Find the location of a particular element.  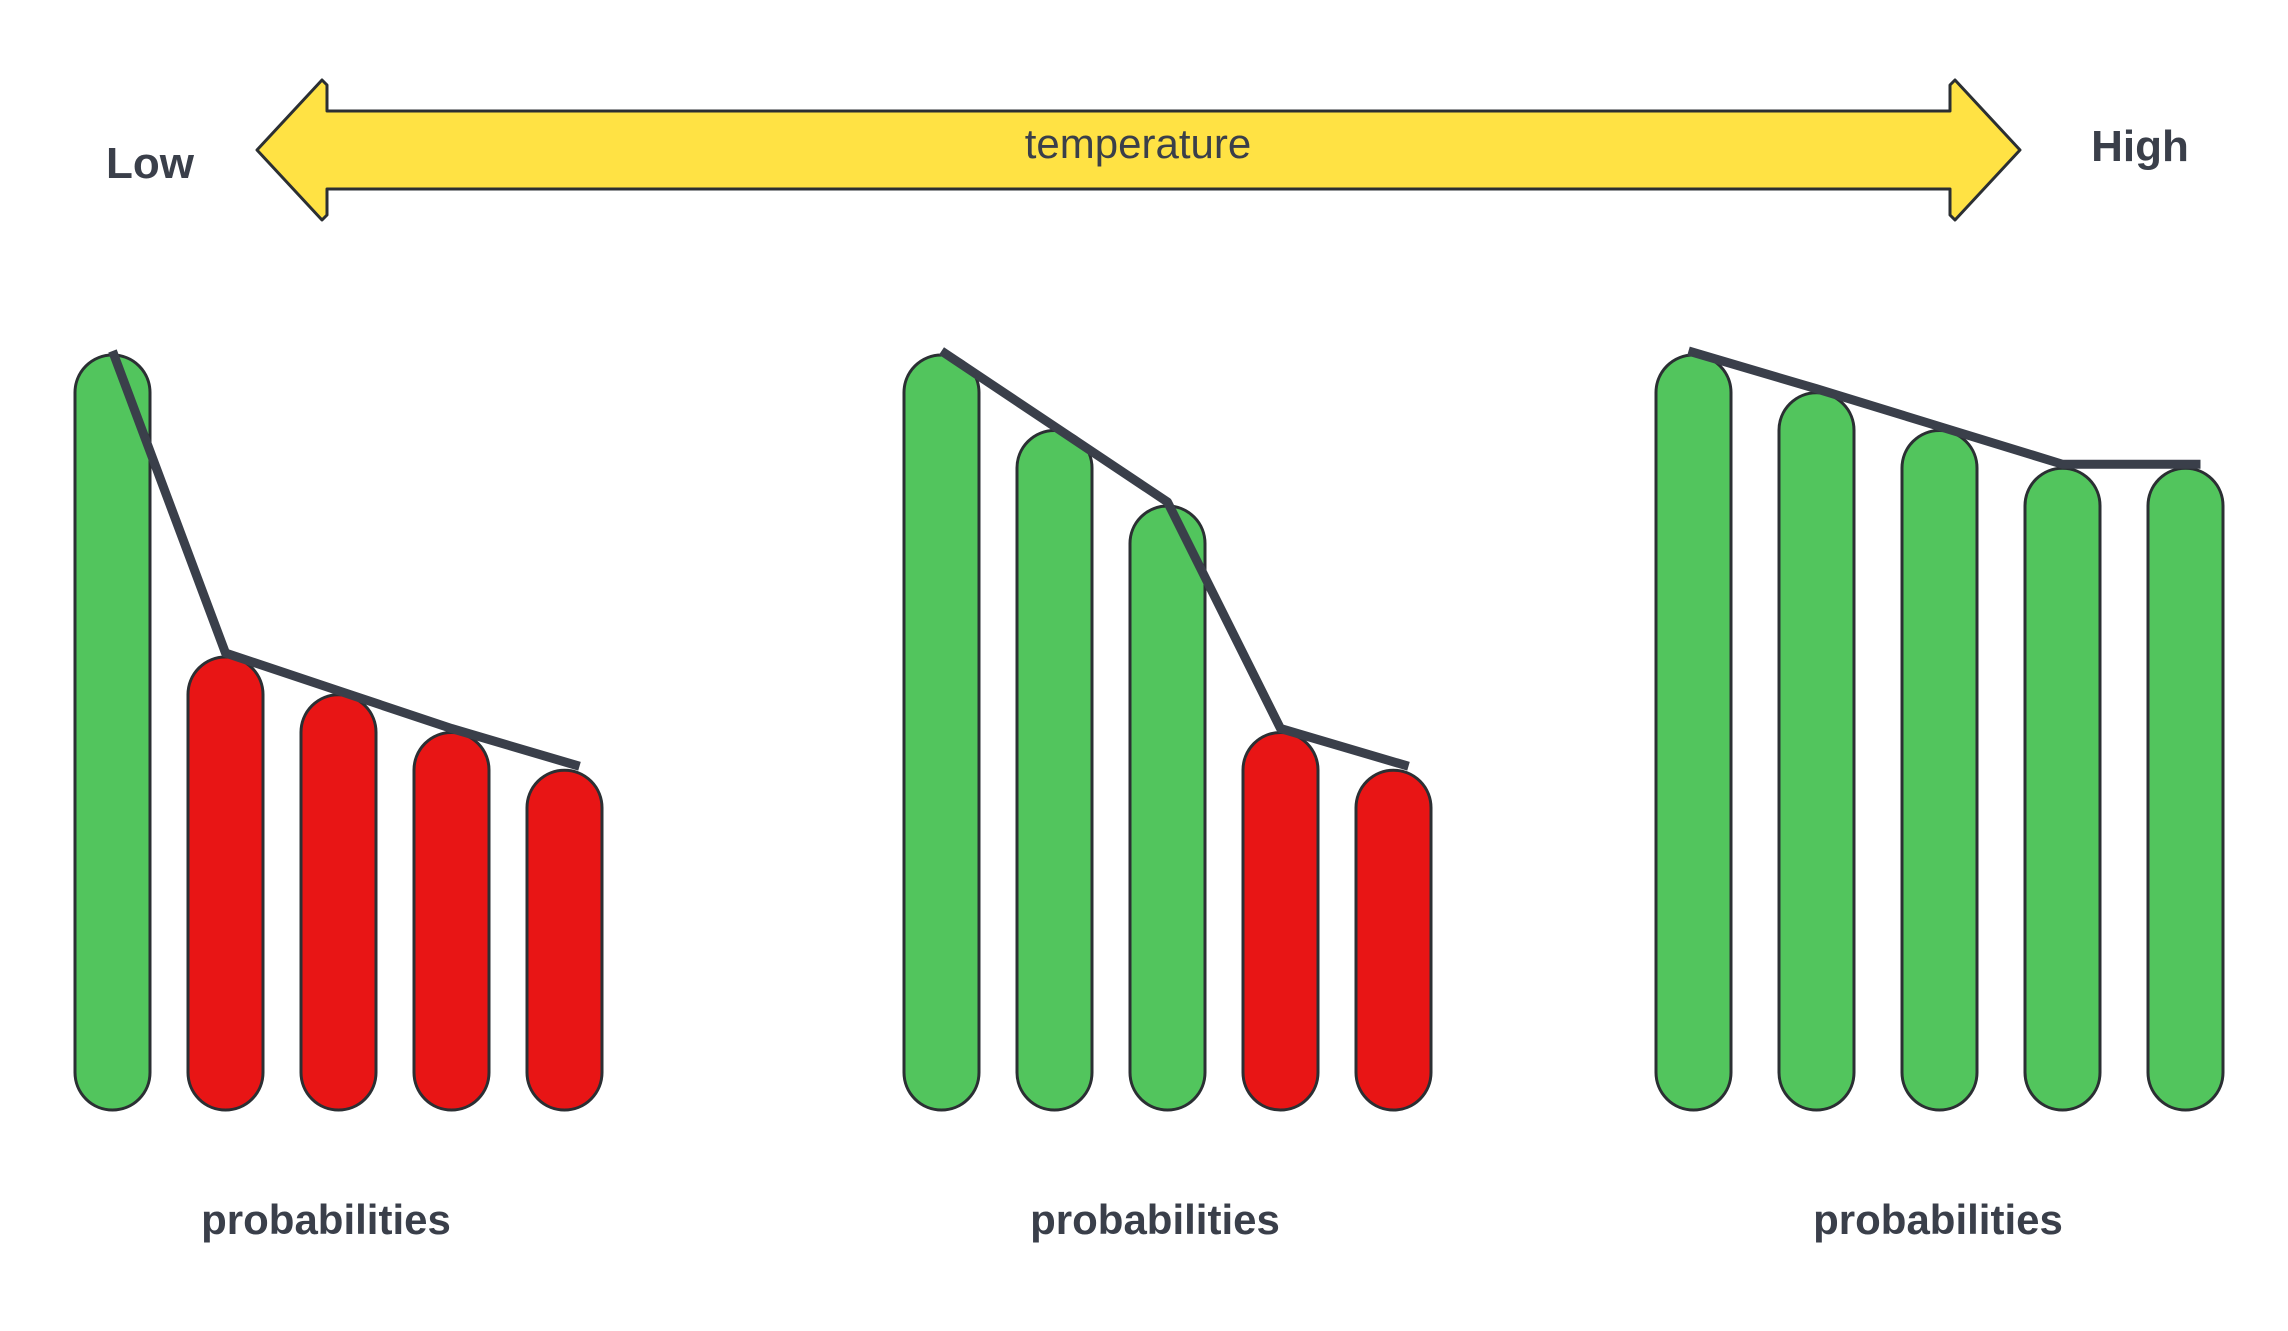

double-headed-arrow is located at coordinates (1138, 150).